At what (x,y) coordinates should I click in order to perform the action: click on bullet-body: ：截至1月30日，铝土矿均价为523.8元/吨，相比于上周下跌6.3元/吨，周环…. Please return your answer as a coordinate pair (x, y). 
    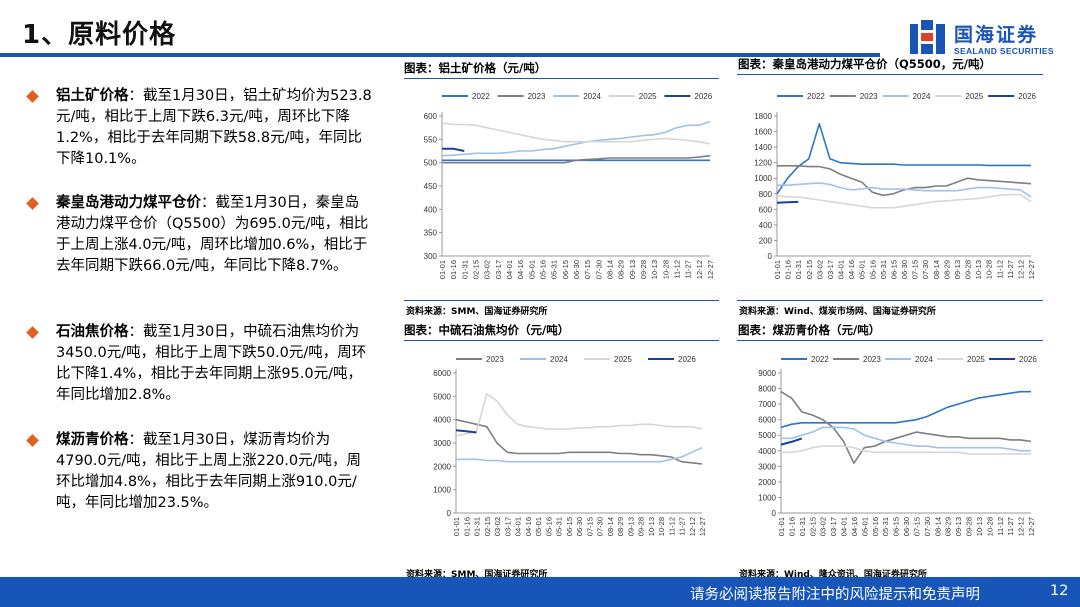
    Looking at the image, I should click on (214, 127).